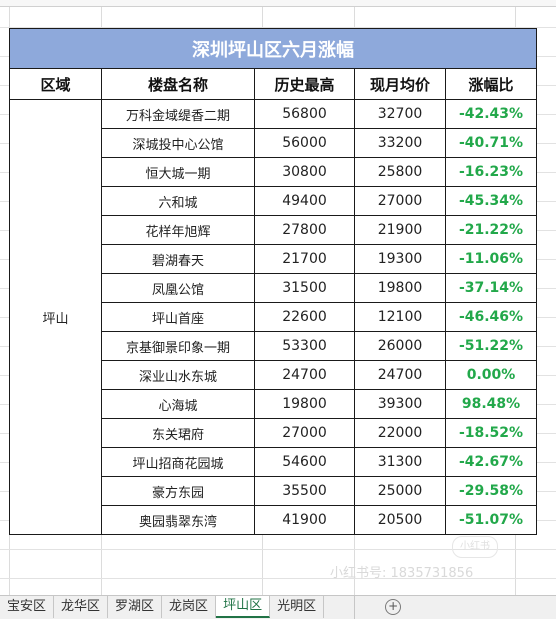 Image resolution: width=556 pixels, height=619 pixels. I want to click on table-row: 奥园翡翠东湾 41900 20500 -51.07%, so click(273, 520).